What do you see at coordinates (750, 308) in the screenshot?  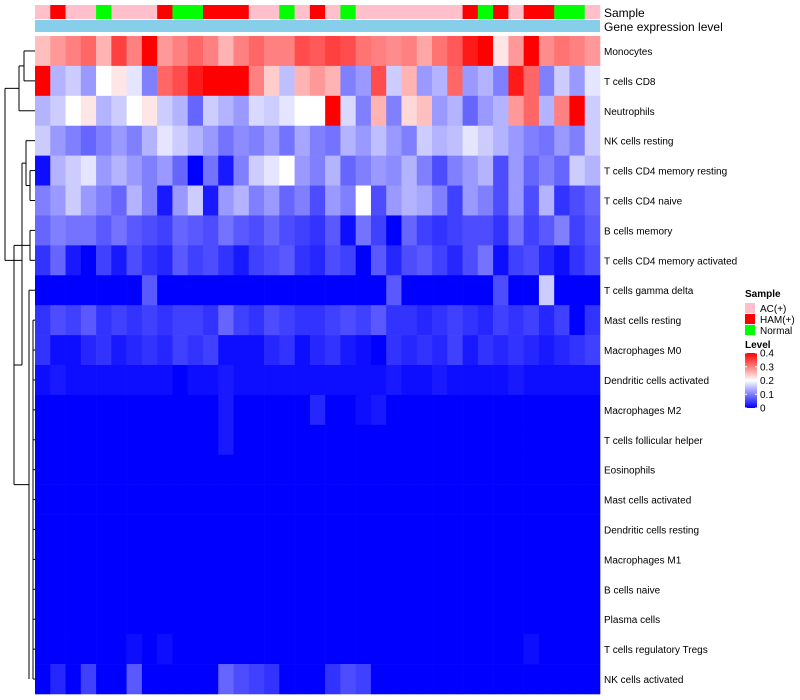 I see `legend-sample-swatch` at bounding box center [750, 308].